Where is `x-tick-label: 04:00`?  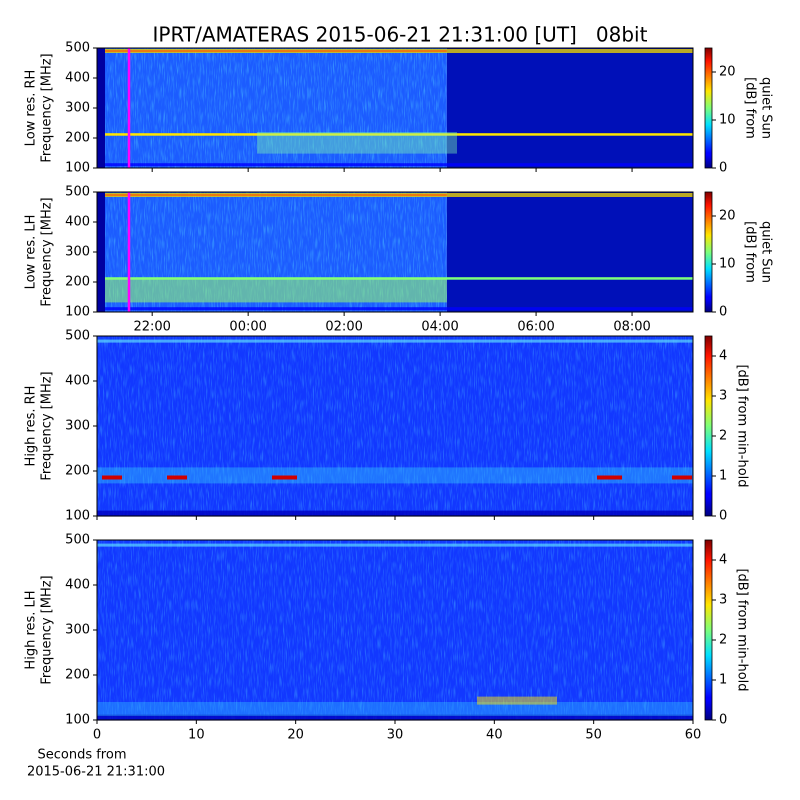 x-tick-label: 04:00 is located at coordinates (439, 327).